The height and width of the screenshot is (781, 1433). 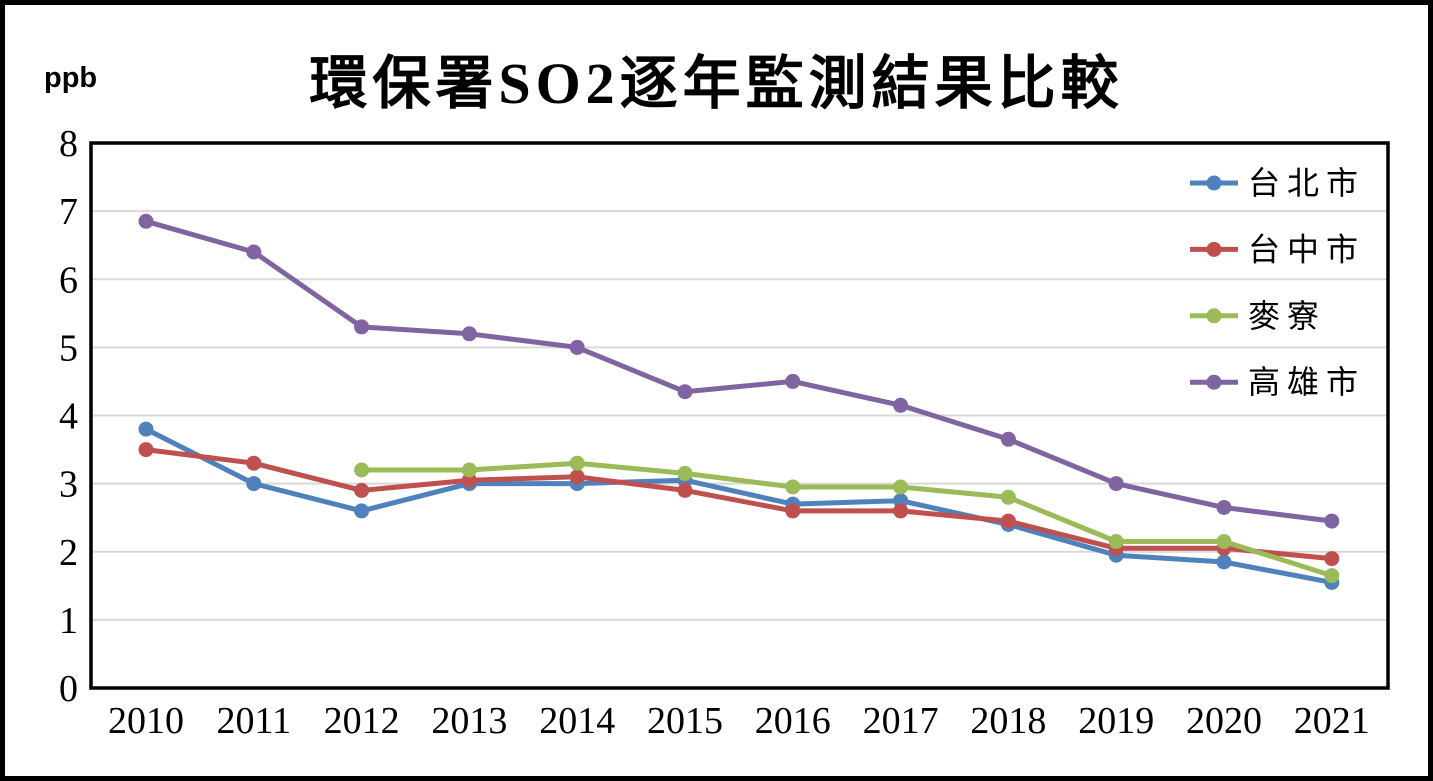 What do you see at coordinates (1224, 721) in the screenshot?
I see `x-axis-tick-label: 2020` at bounding box center [1224, 721].